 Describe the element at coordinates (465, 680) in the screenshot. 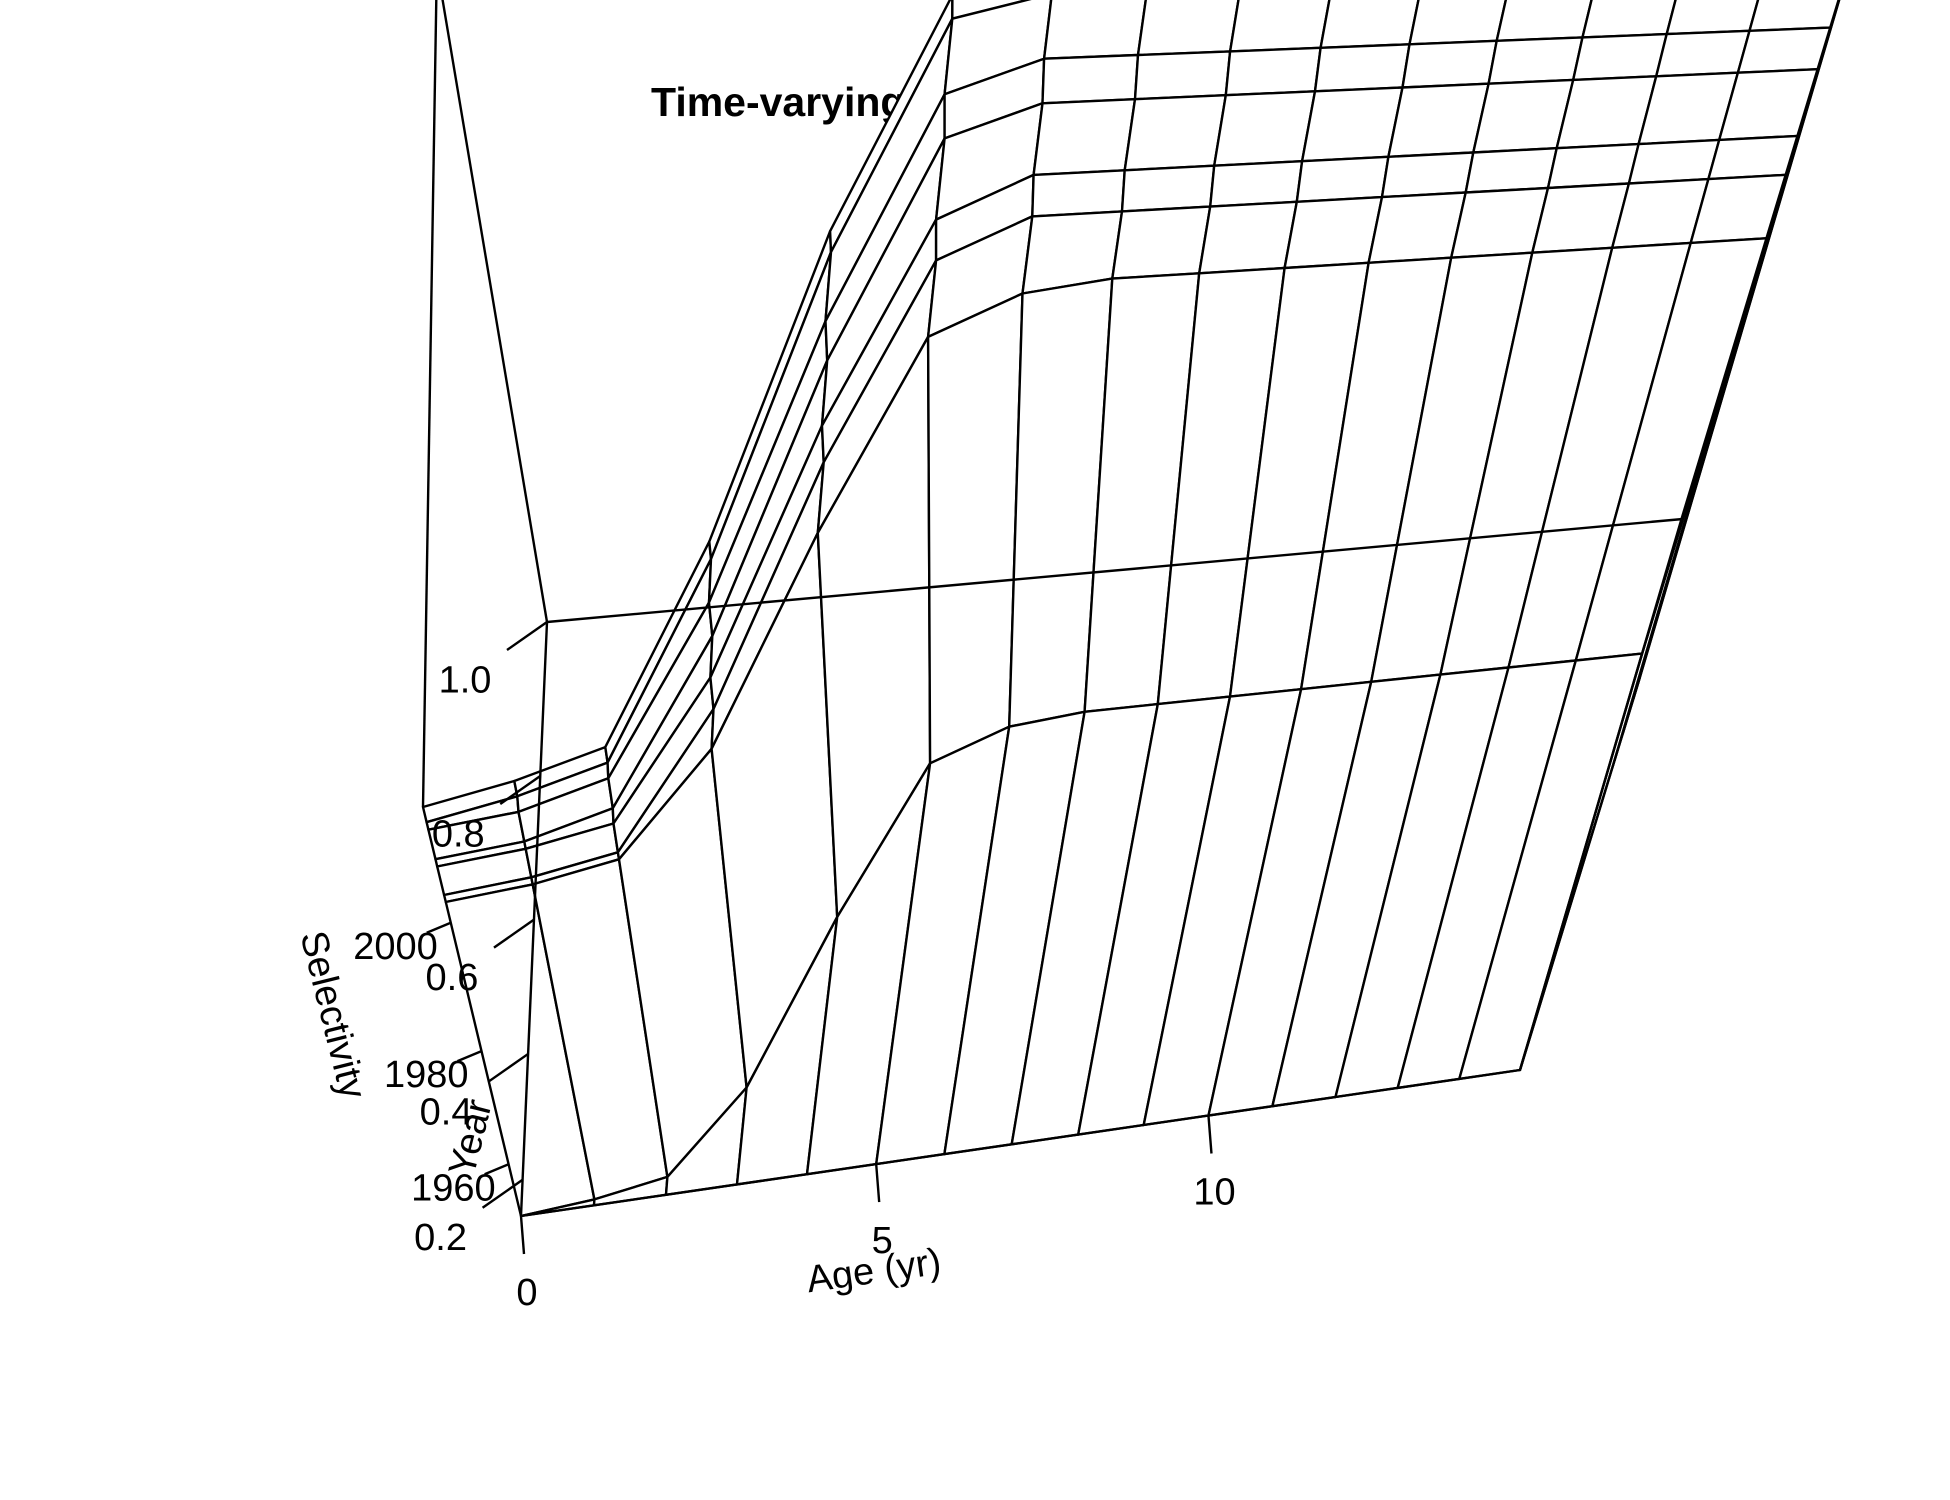

I see `z-axis-tick-label: 1.0` at that location.